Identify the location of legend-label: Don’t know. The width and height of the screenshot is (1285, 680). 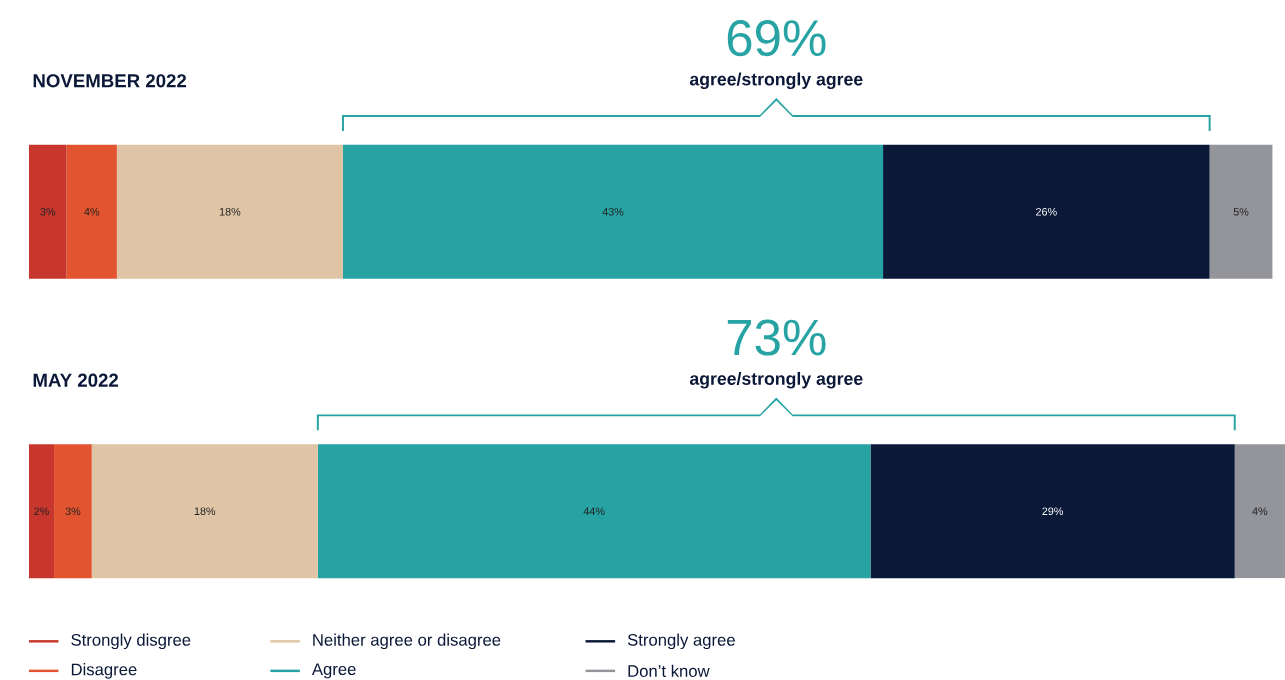
(669, 671).